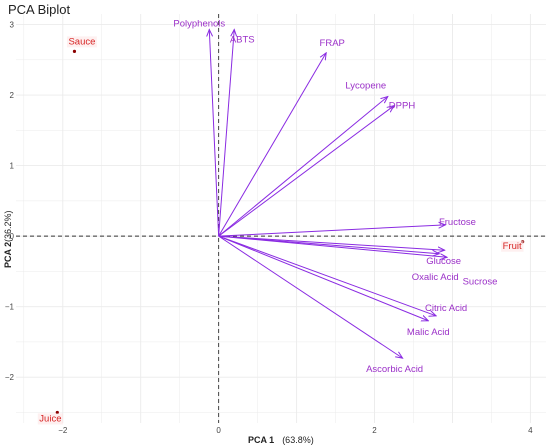 Image resolution: width=550 pixels, height=447 pixels. I want to click on x-tick-label: 0, so click(218, 430).